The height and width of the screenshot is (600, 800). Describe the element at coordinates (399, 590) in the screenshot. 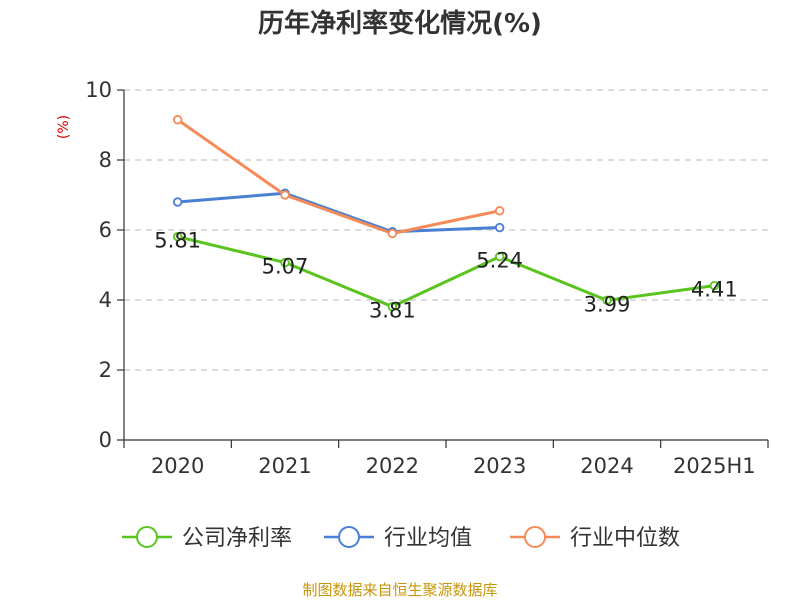

I see `source-note: 制图数据来自恒生聚源数据库` at that location.